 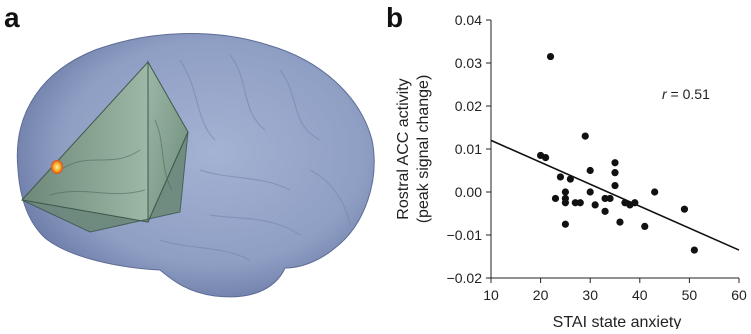 I want to click on correlation-value: = 0.51, so click(x=688, y=94).